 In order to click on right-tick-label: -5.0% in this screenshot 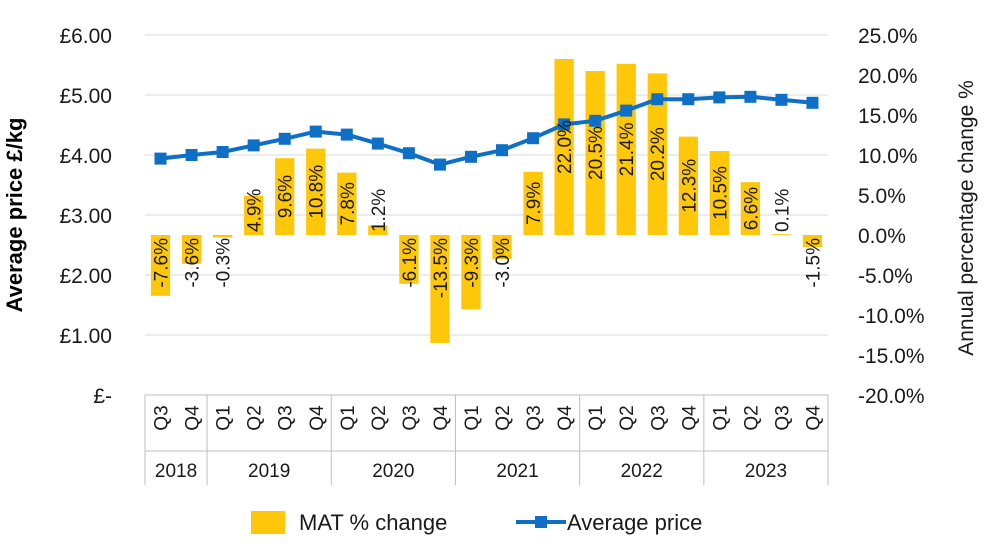, I will do `click(885, 276)`.